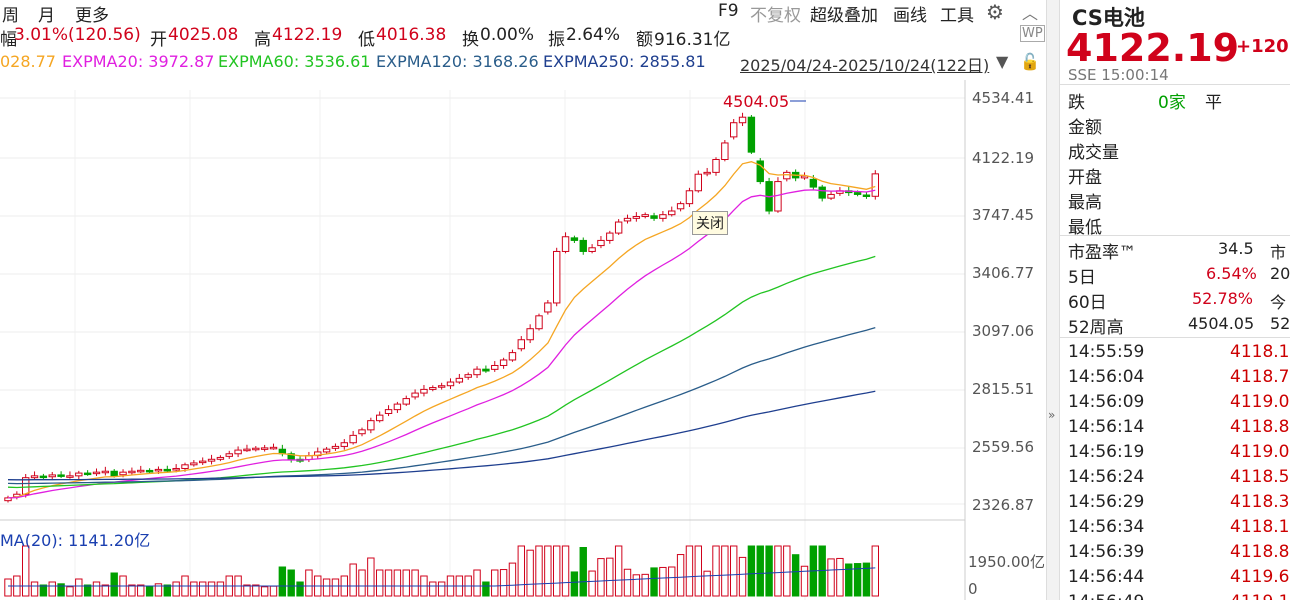  I want to click on d60-label: 60日, so click(1087, 303).